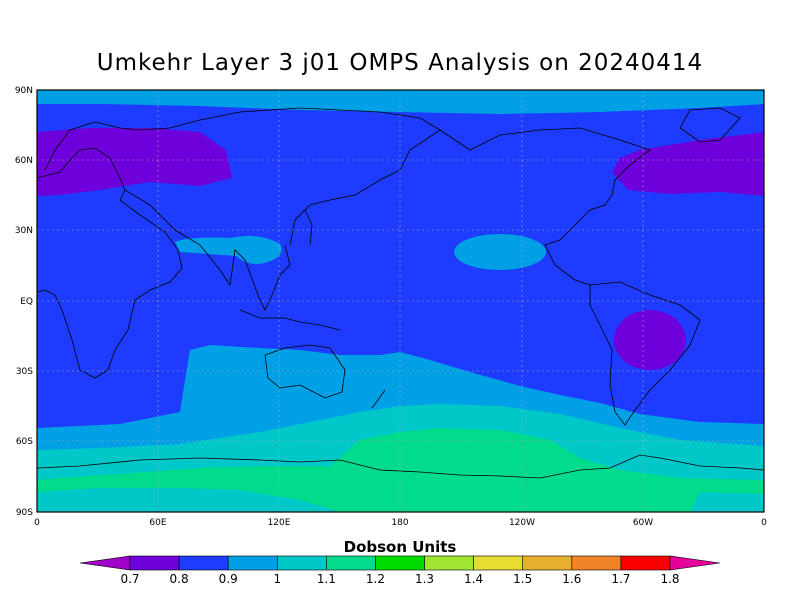 The height and width of the screenshot is (600, 800). Describe the element at coordinates (179, 579) in the screenshot. I see `colorbar-tick-label: 0.8` at that location.